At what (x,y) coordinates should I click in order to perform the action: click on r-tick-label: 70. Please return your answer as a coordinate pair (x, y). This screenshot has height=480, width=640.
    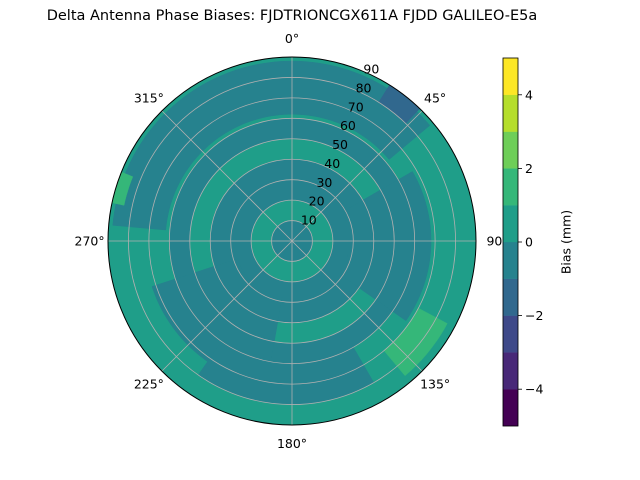
    Looking at the image, I should click on (356, 106).